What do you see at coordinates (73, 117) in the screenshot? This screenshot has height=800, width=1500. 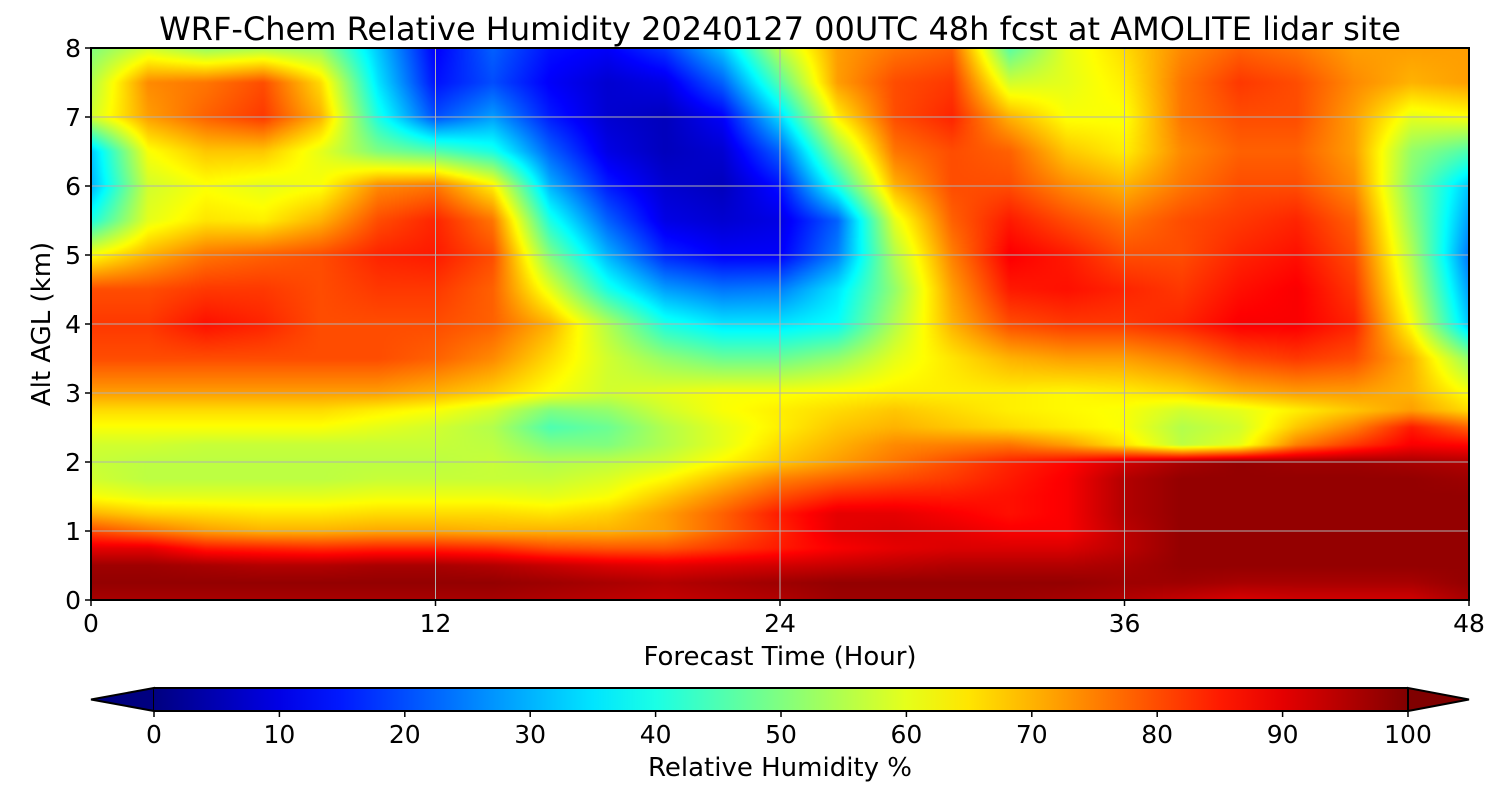 I see `y-tick-label: 7` at bounding box center [73, 117].